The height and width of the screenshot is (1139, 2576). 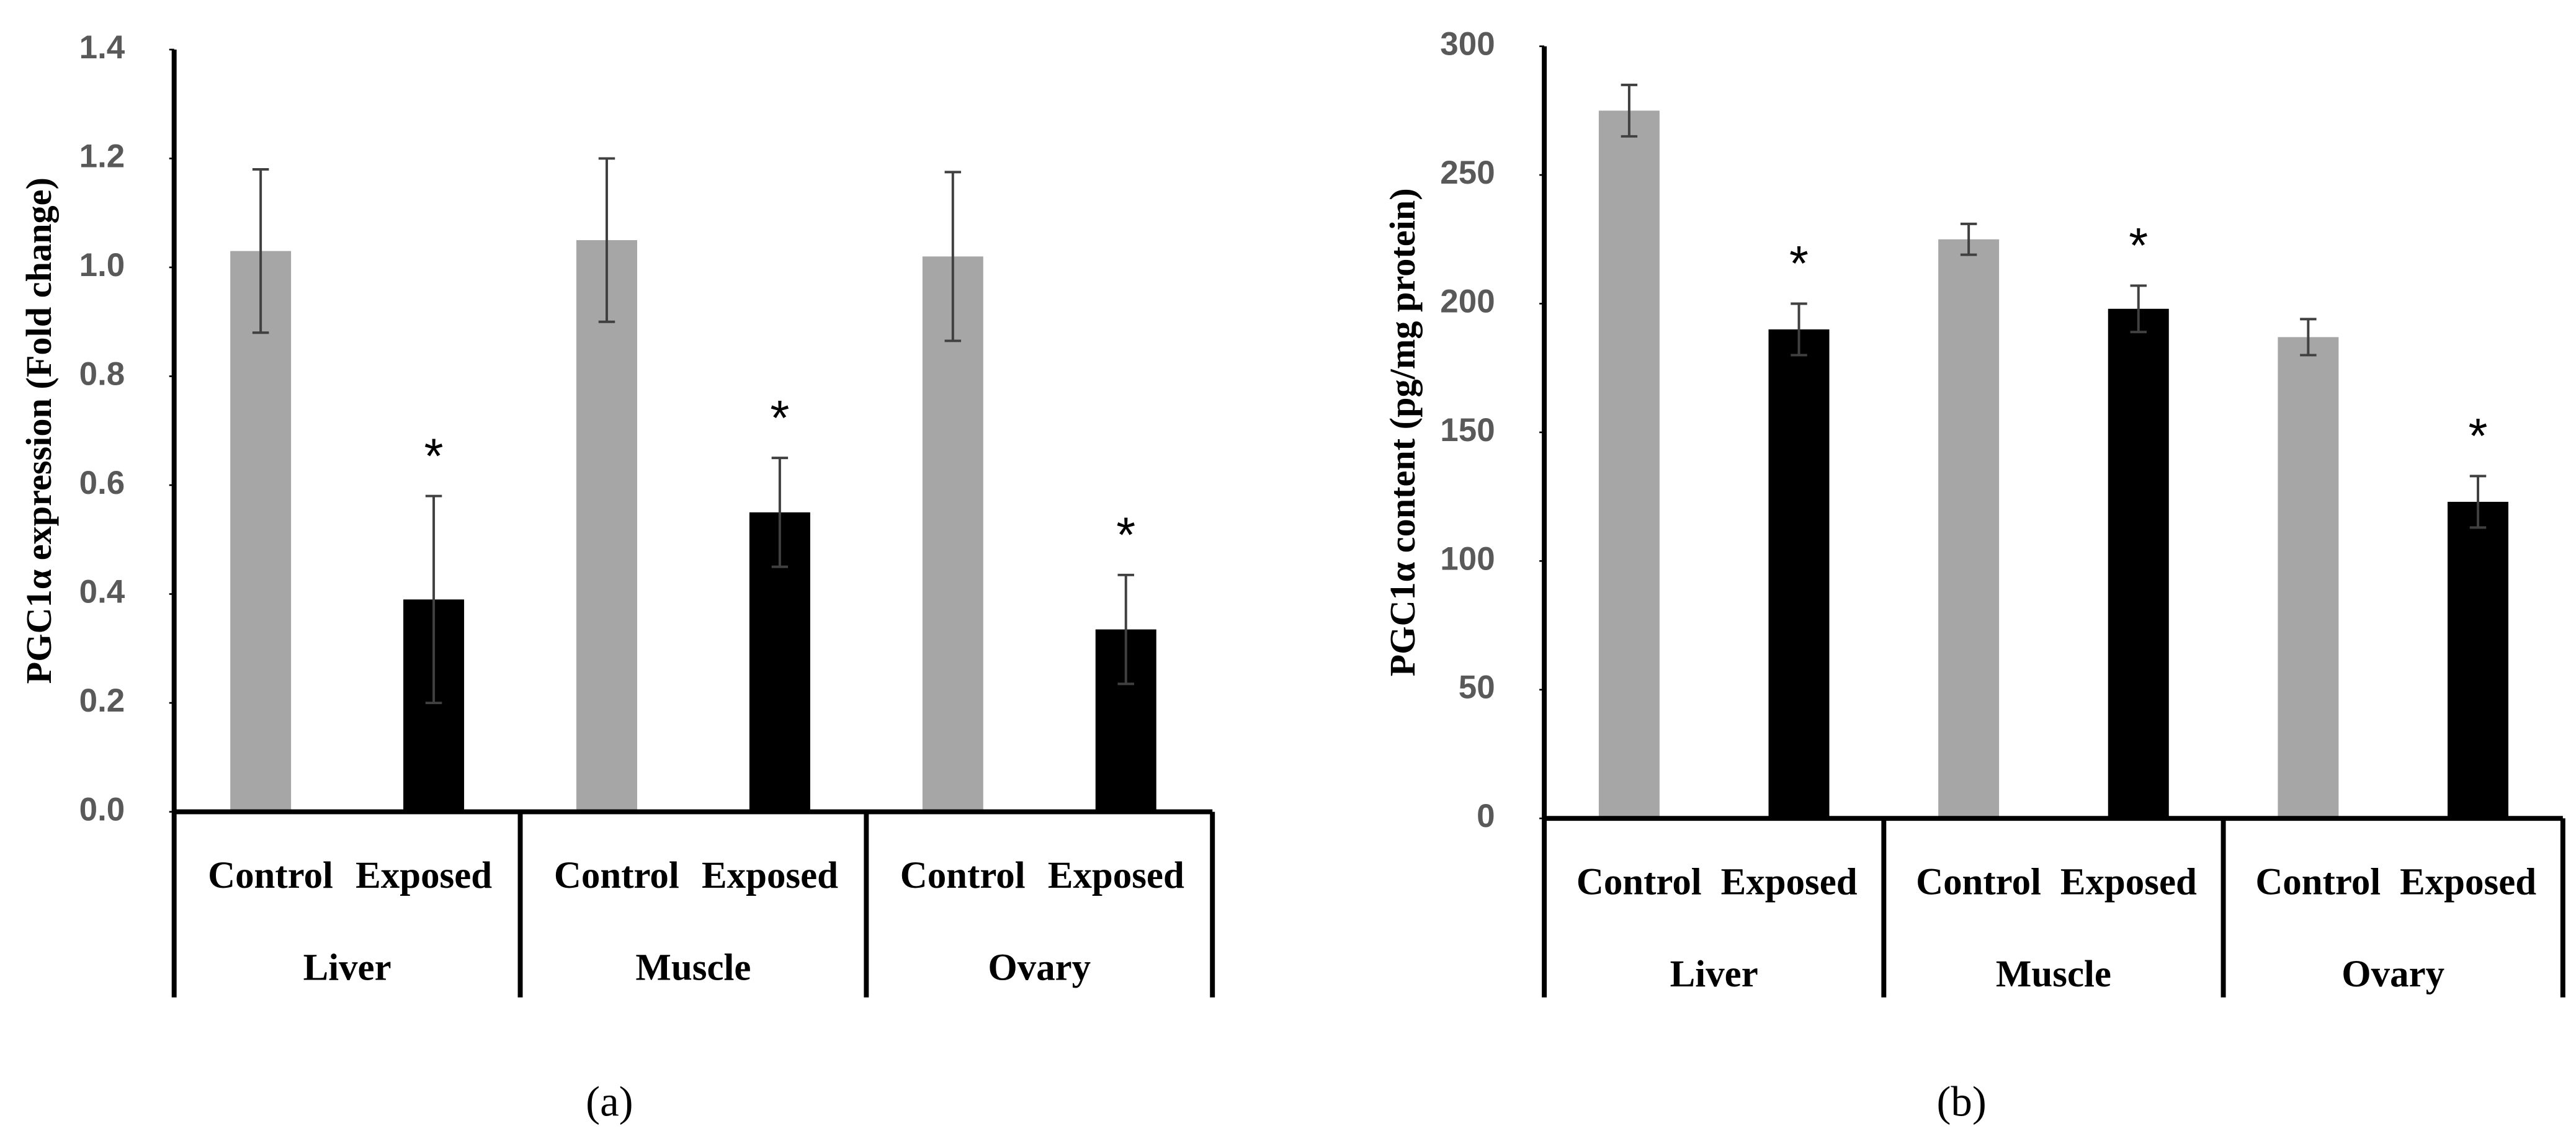 What do you see at coordinates (1467, 558) in the screenshot?
I see `y-tick-label: 100` at bounding box center [1467, 558].